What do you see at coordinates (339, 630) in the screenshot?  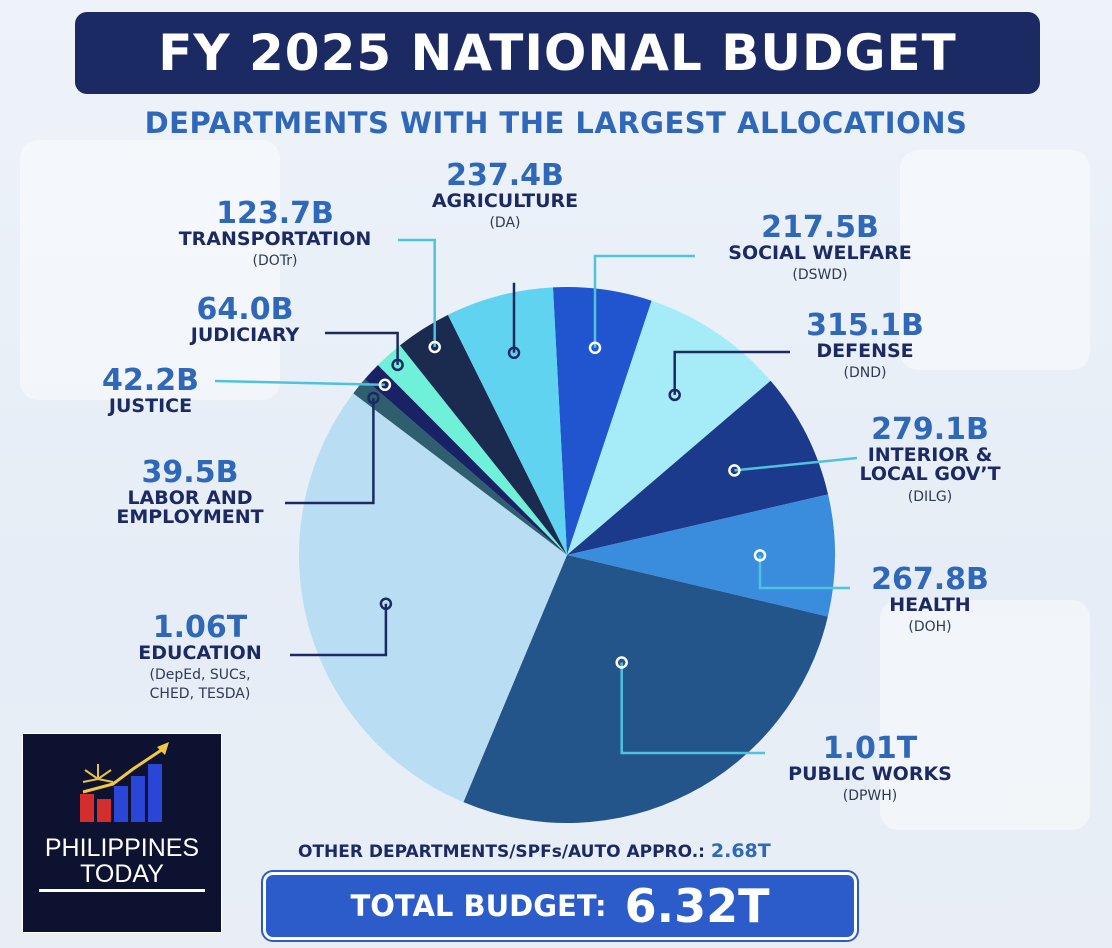 I see `leader-line-education` at bounding box center [339, 630].